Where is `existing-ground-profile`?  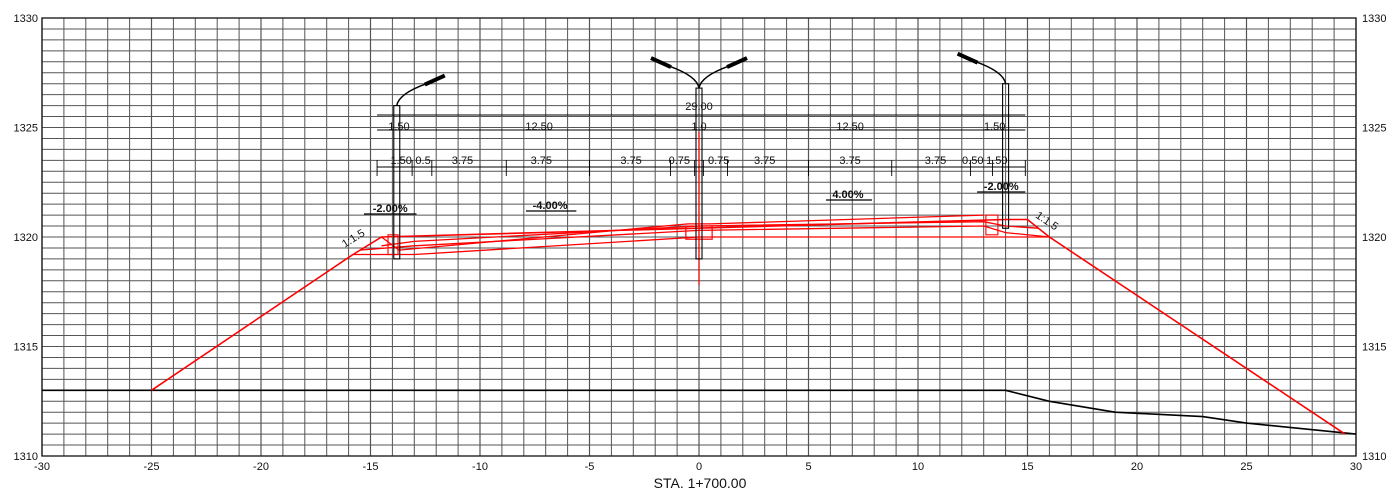
existing-ground-profile is located at coordinates (699, 412).